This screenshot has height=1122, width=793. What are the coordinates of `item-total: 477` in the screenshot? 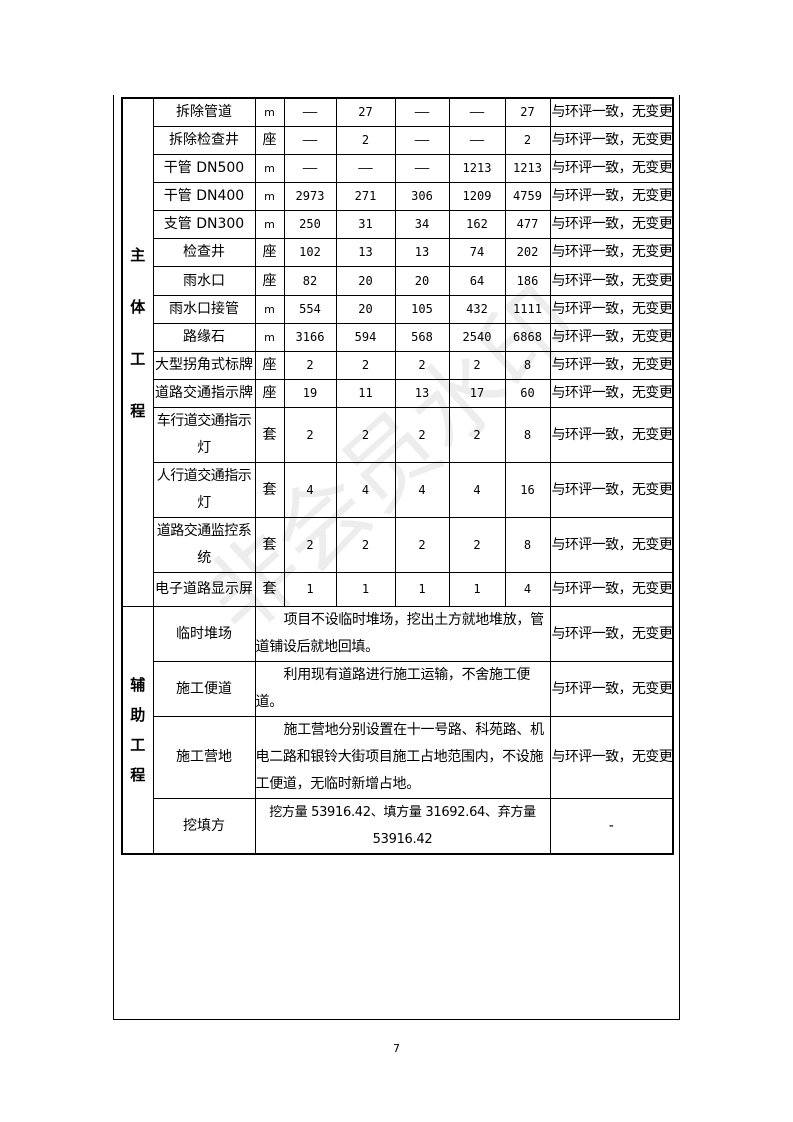 It's located at (527, 224).